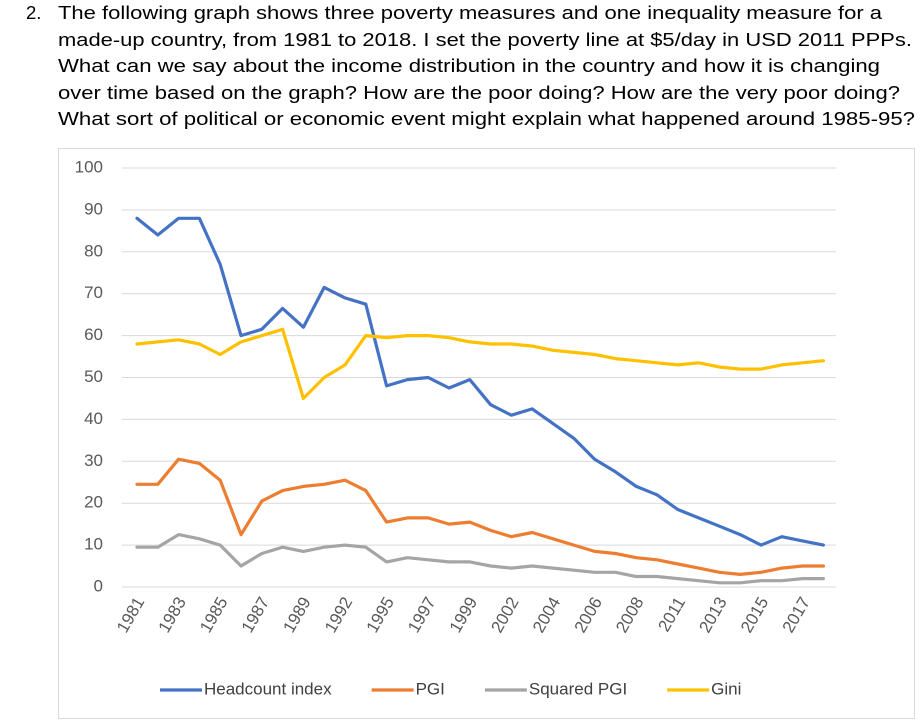  I want to click on x-tick-label: 1999, so click(463, 615).